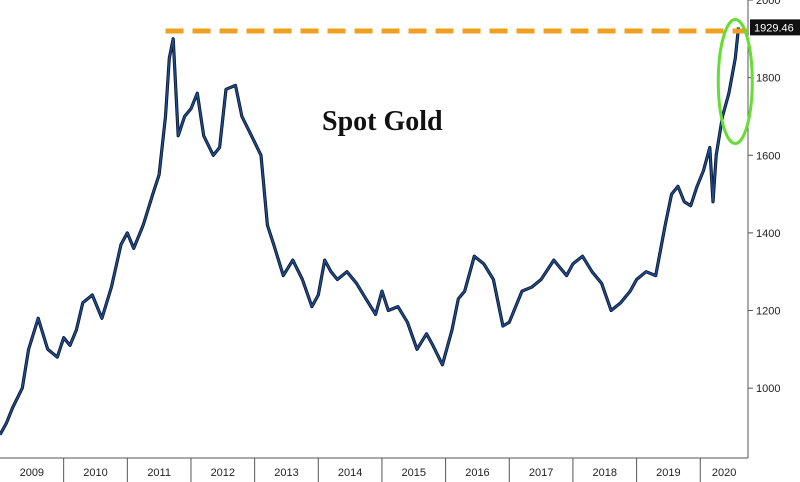 The height and width of the screenshot is (482, 800). Describe the element at coordinates (286, 473) in the screenshot. I see `x-tick-label: 2013` at that location.